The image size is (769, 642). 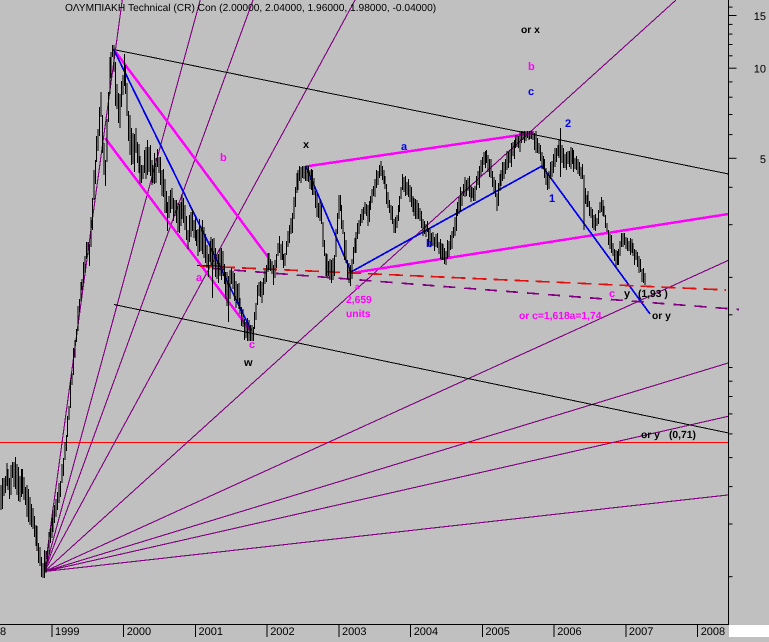 What do you see at coordinates (713, 631) in the screenshot?
I see `svg-text: 2008` at bounding box center [713, 631].